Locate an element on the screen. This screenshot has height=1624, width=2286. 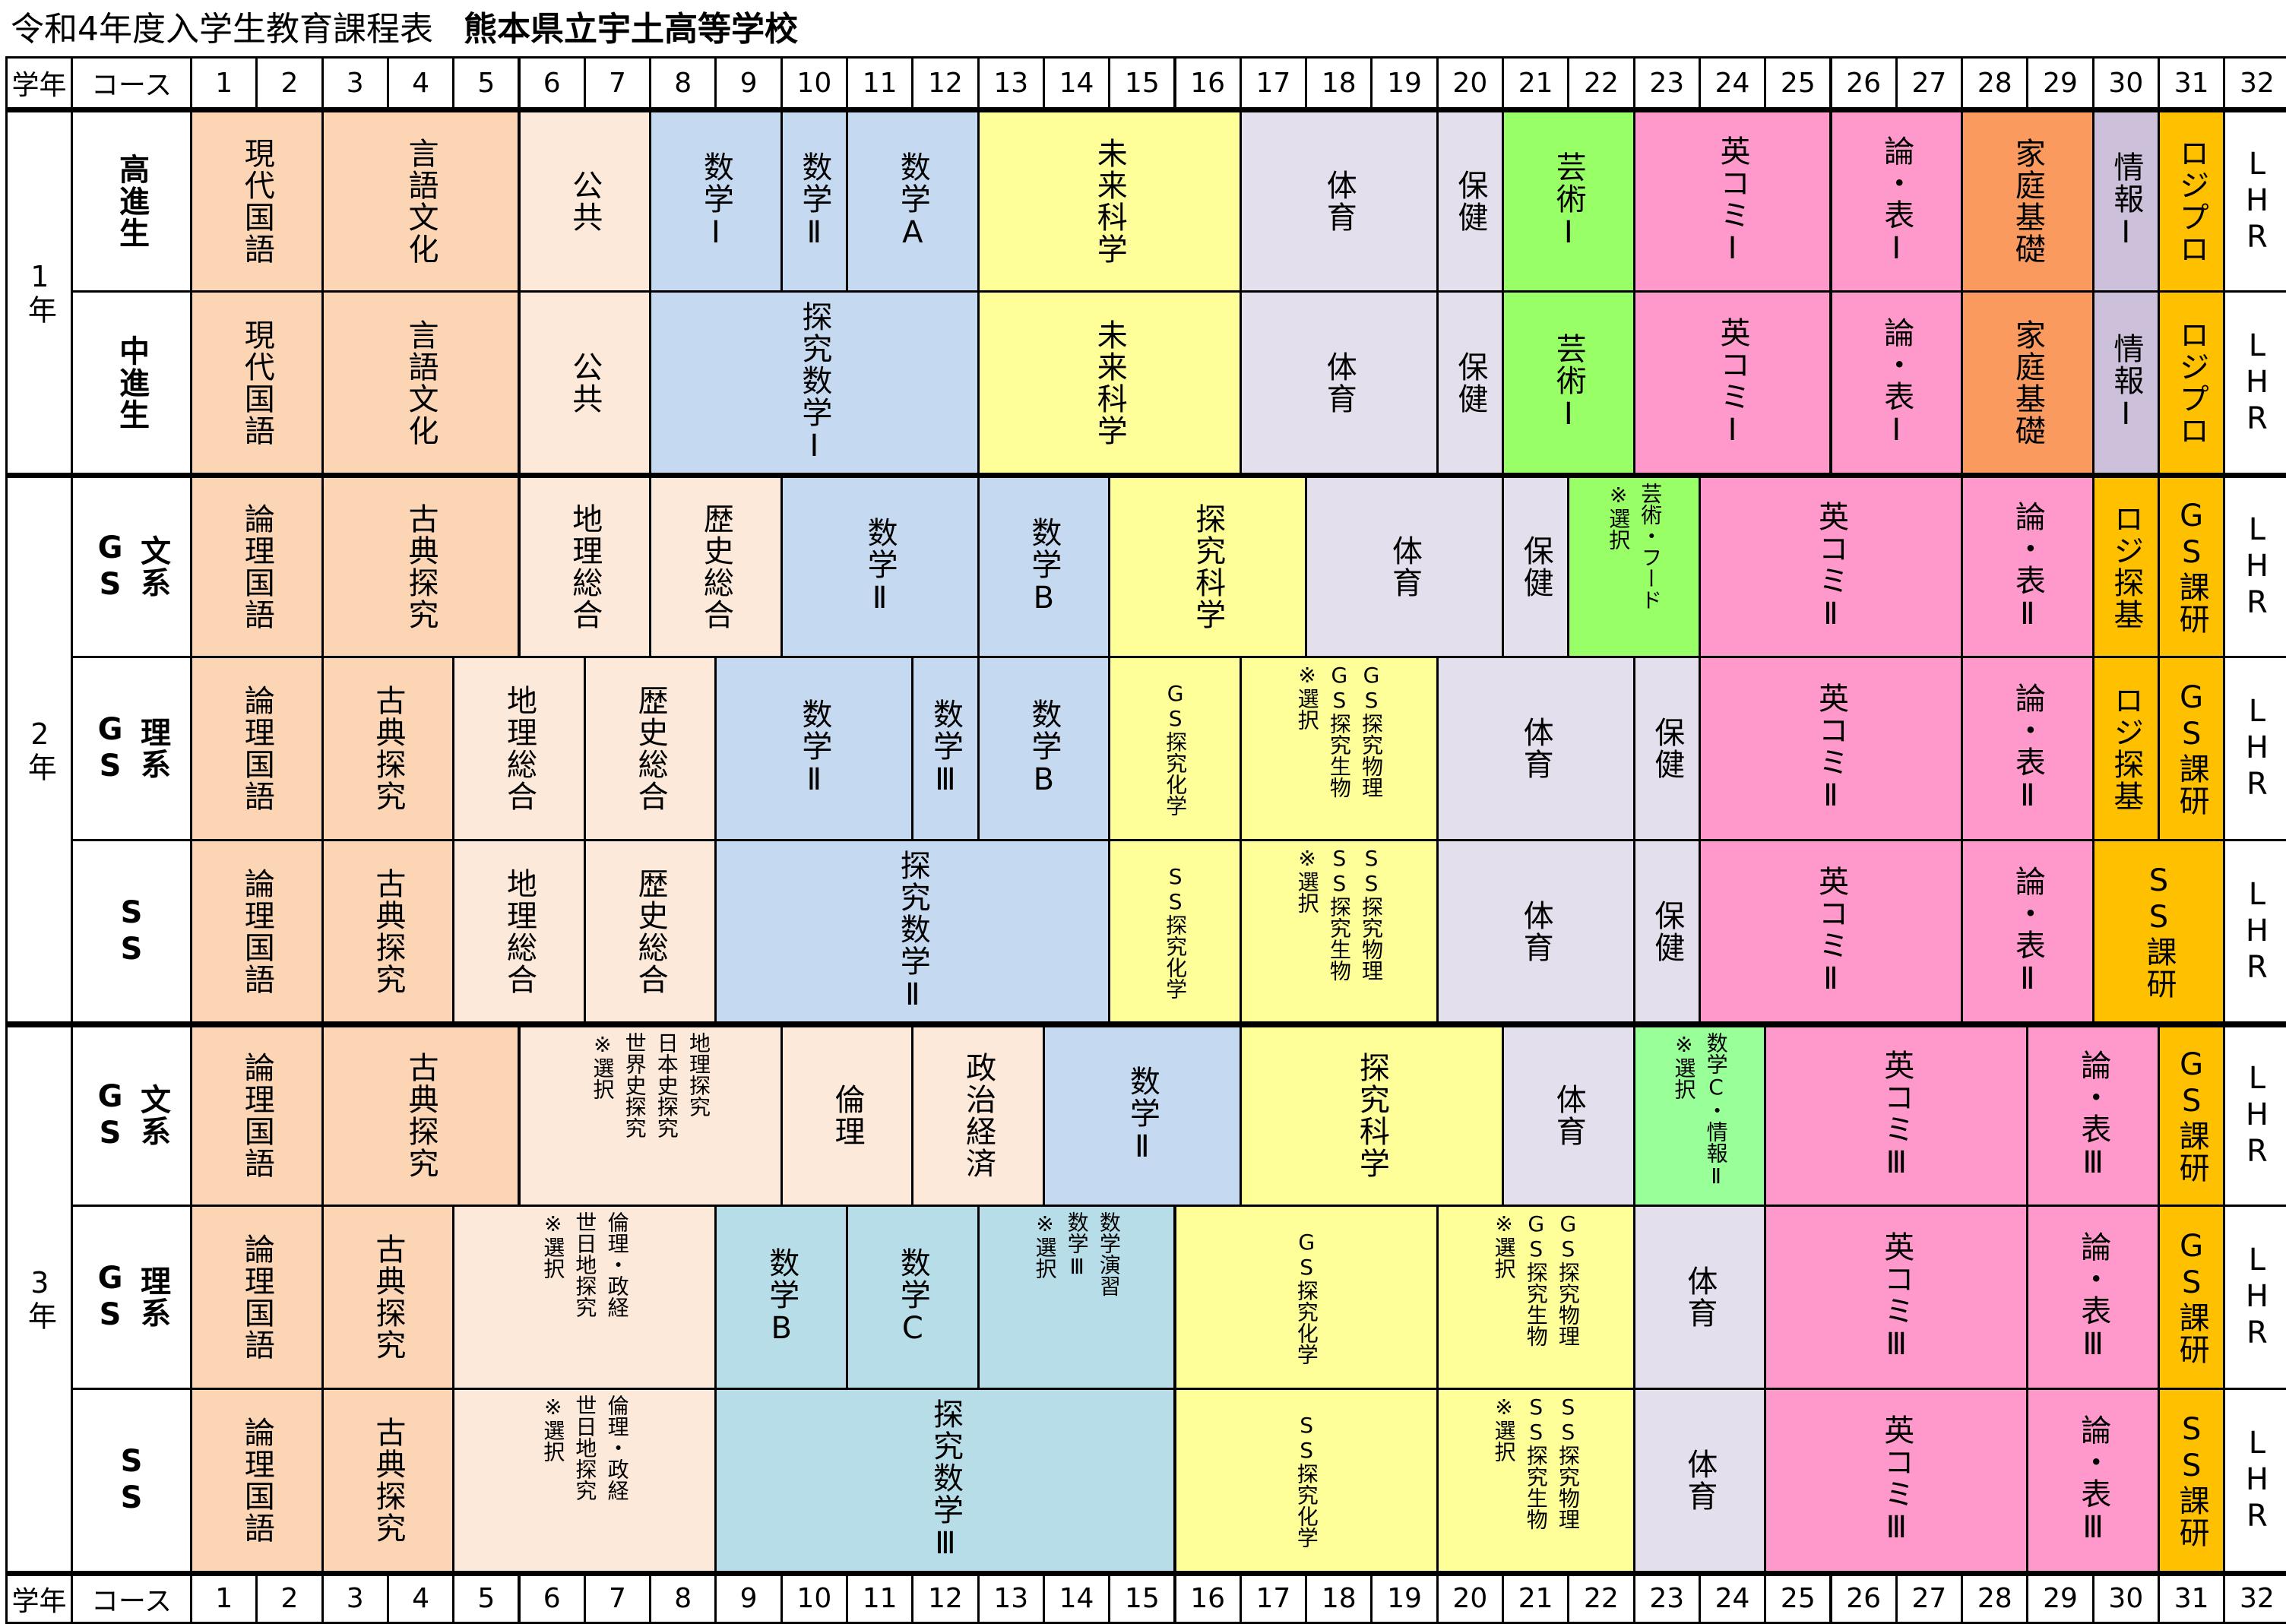
header-period-16: 16 is located at coordinates (1207, 83).